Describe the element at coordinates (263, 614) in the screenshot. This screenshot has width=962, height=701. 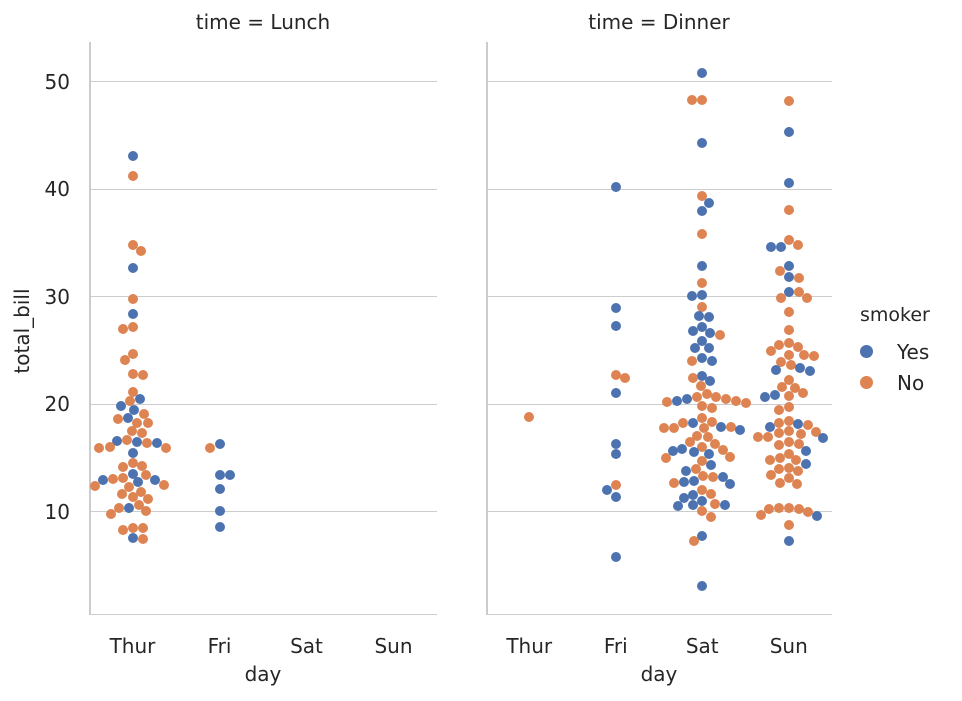
I see `bottom-spine` at that location.